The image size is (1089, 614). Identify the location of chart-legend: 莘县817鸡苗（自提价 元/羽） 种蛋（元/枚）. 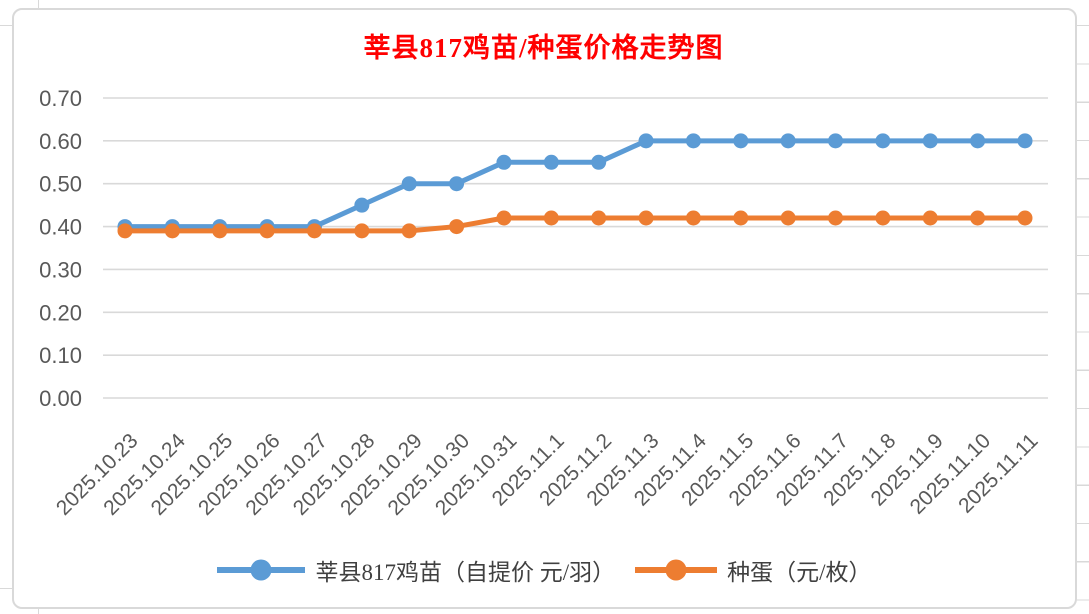
(543, 570).